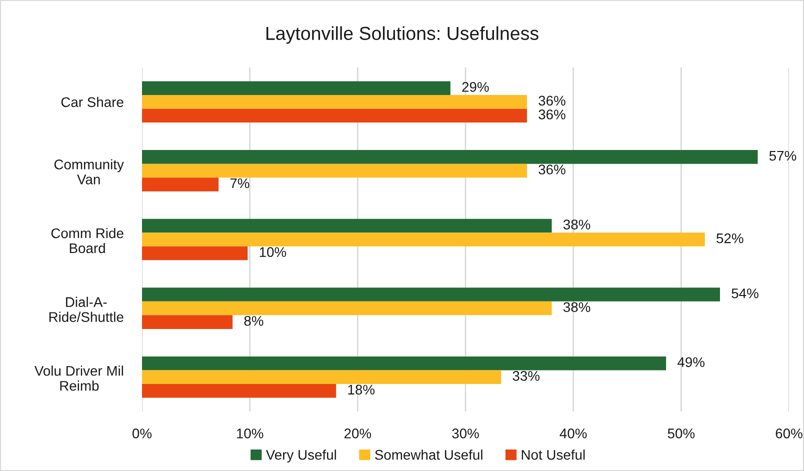  Describe the element at coordinates (361, 389) in the screenshot. I see `data-label: 18%` at that location.